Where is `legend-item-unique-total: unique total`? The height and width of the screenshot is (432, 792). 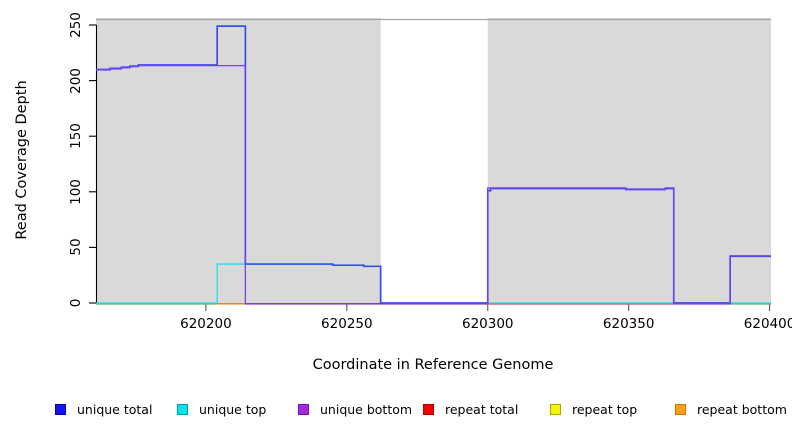
legend-item-unique-total: unique total is located at coordinates (103, 409).